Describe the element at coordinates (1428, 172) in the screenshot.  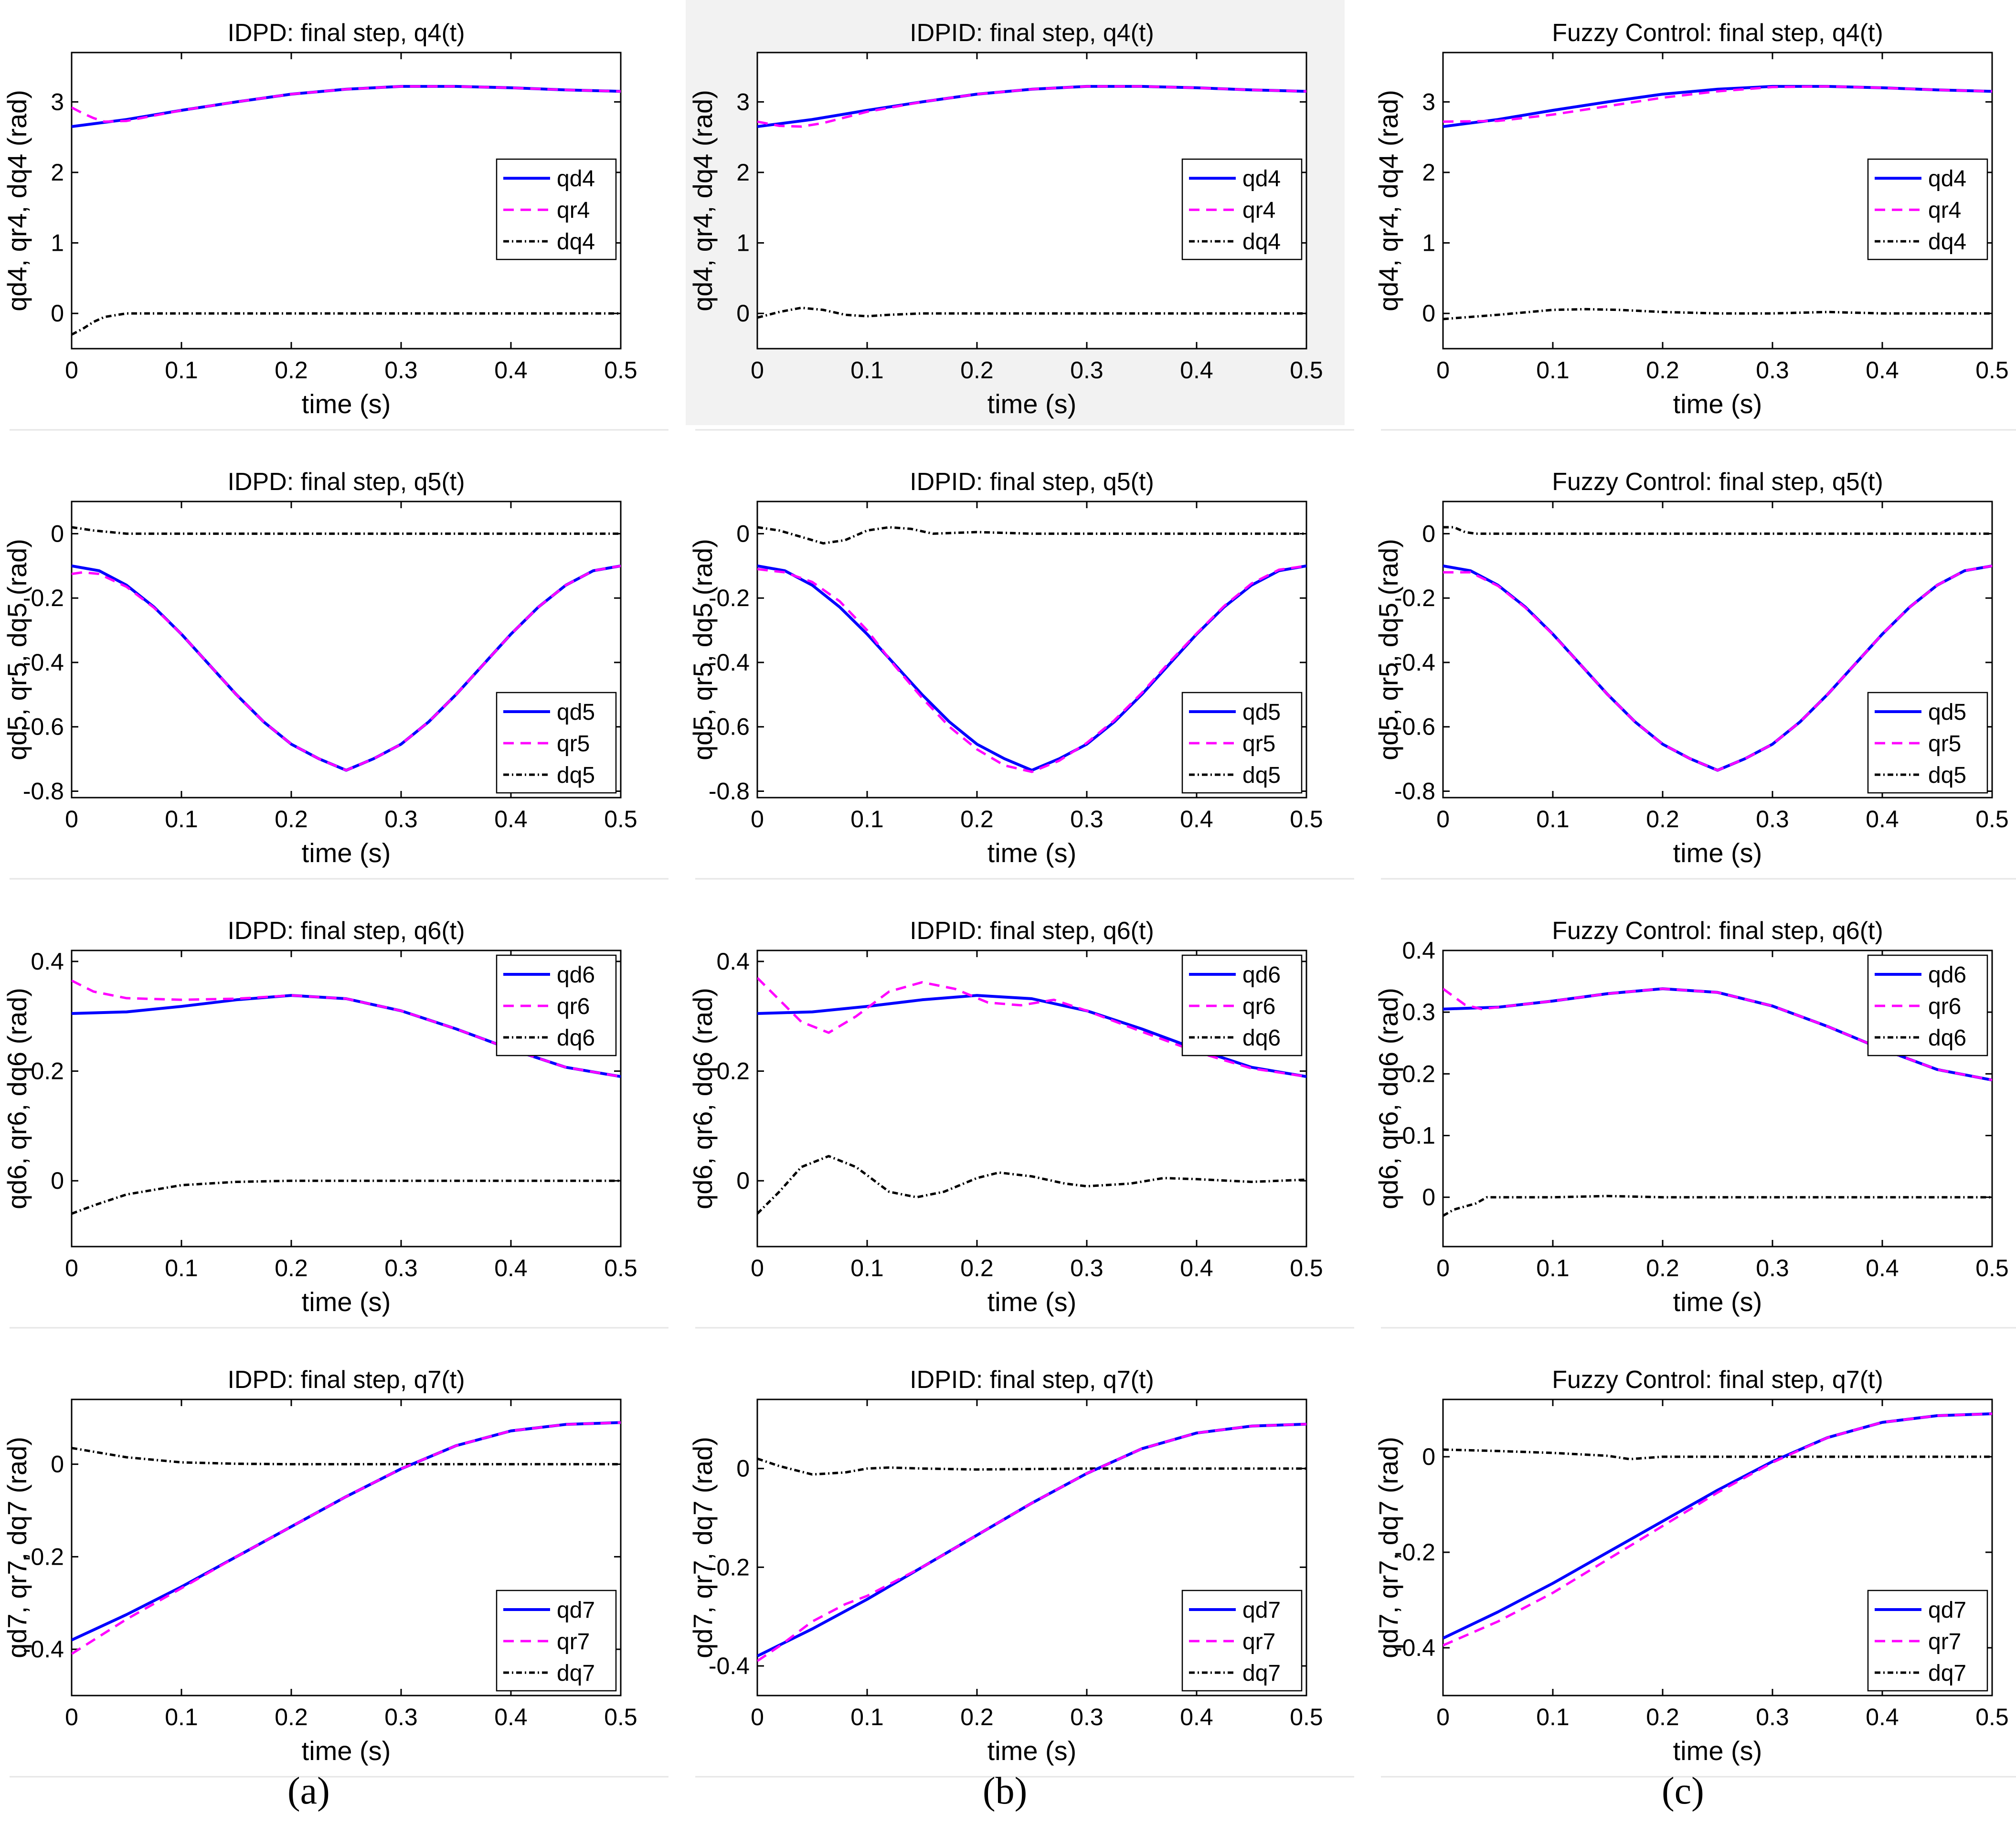
I see `y-tick-label: 2` at that location.